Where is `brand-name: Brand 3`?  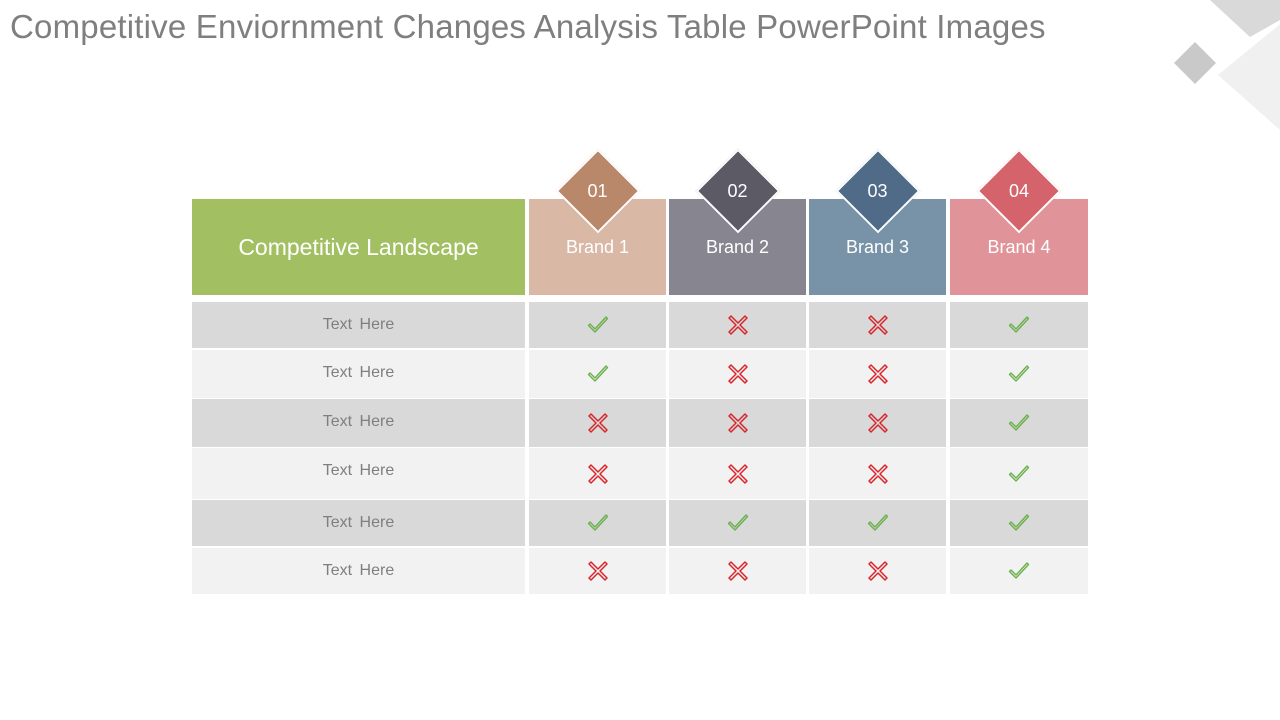 brand-name: Brand 3 is located at coordinates (877, 246).